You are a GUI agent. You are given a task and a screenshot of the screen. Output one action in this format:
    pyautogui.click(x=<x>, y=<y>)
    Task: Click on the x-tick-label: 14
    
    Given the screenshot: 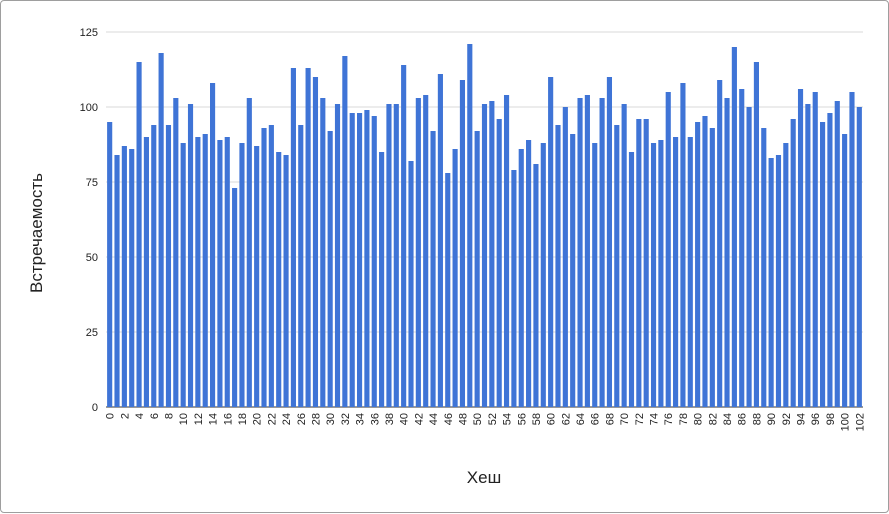 What is the action you would take?
    pyautogui.click(x=214, y=419)
    